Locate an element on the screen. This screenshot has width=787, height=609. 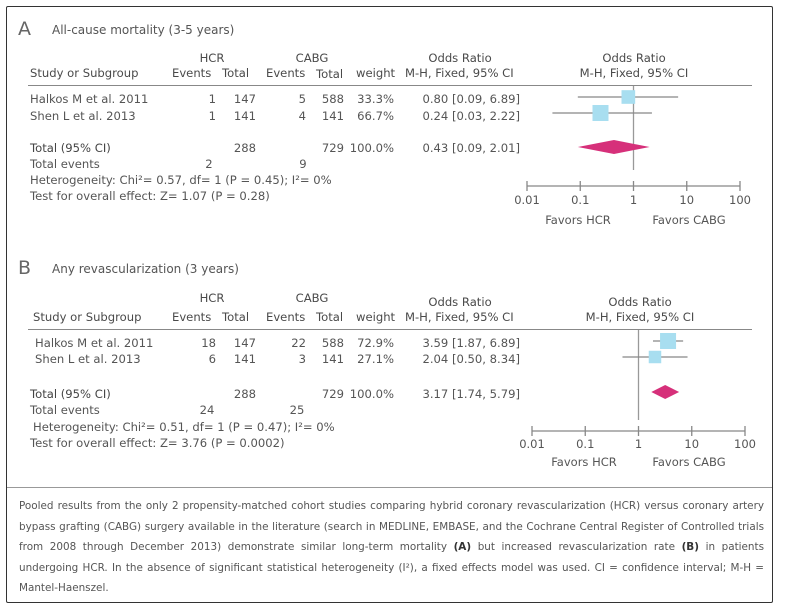
odds-ratio: 3.17 [1.74, 5.79] is located at coordinates (471, 394).